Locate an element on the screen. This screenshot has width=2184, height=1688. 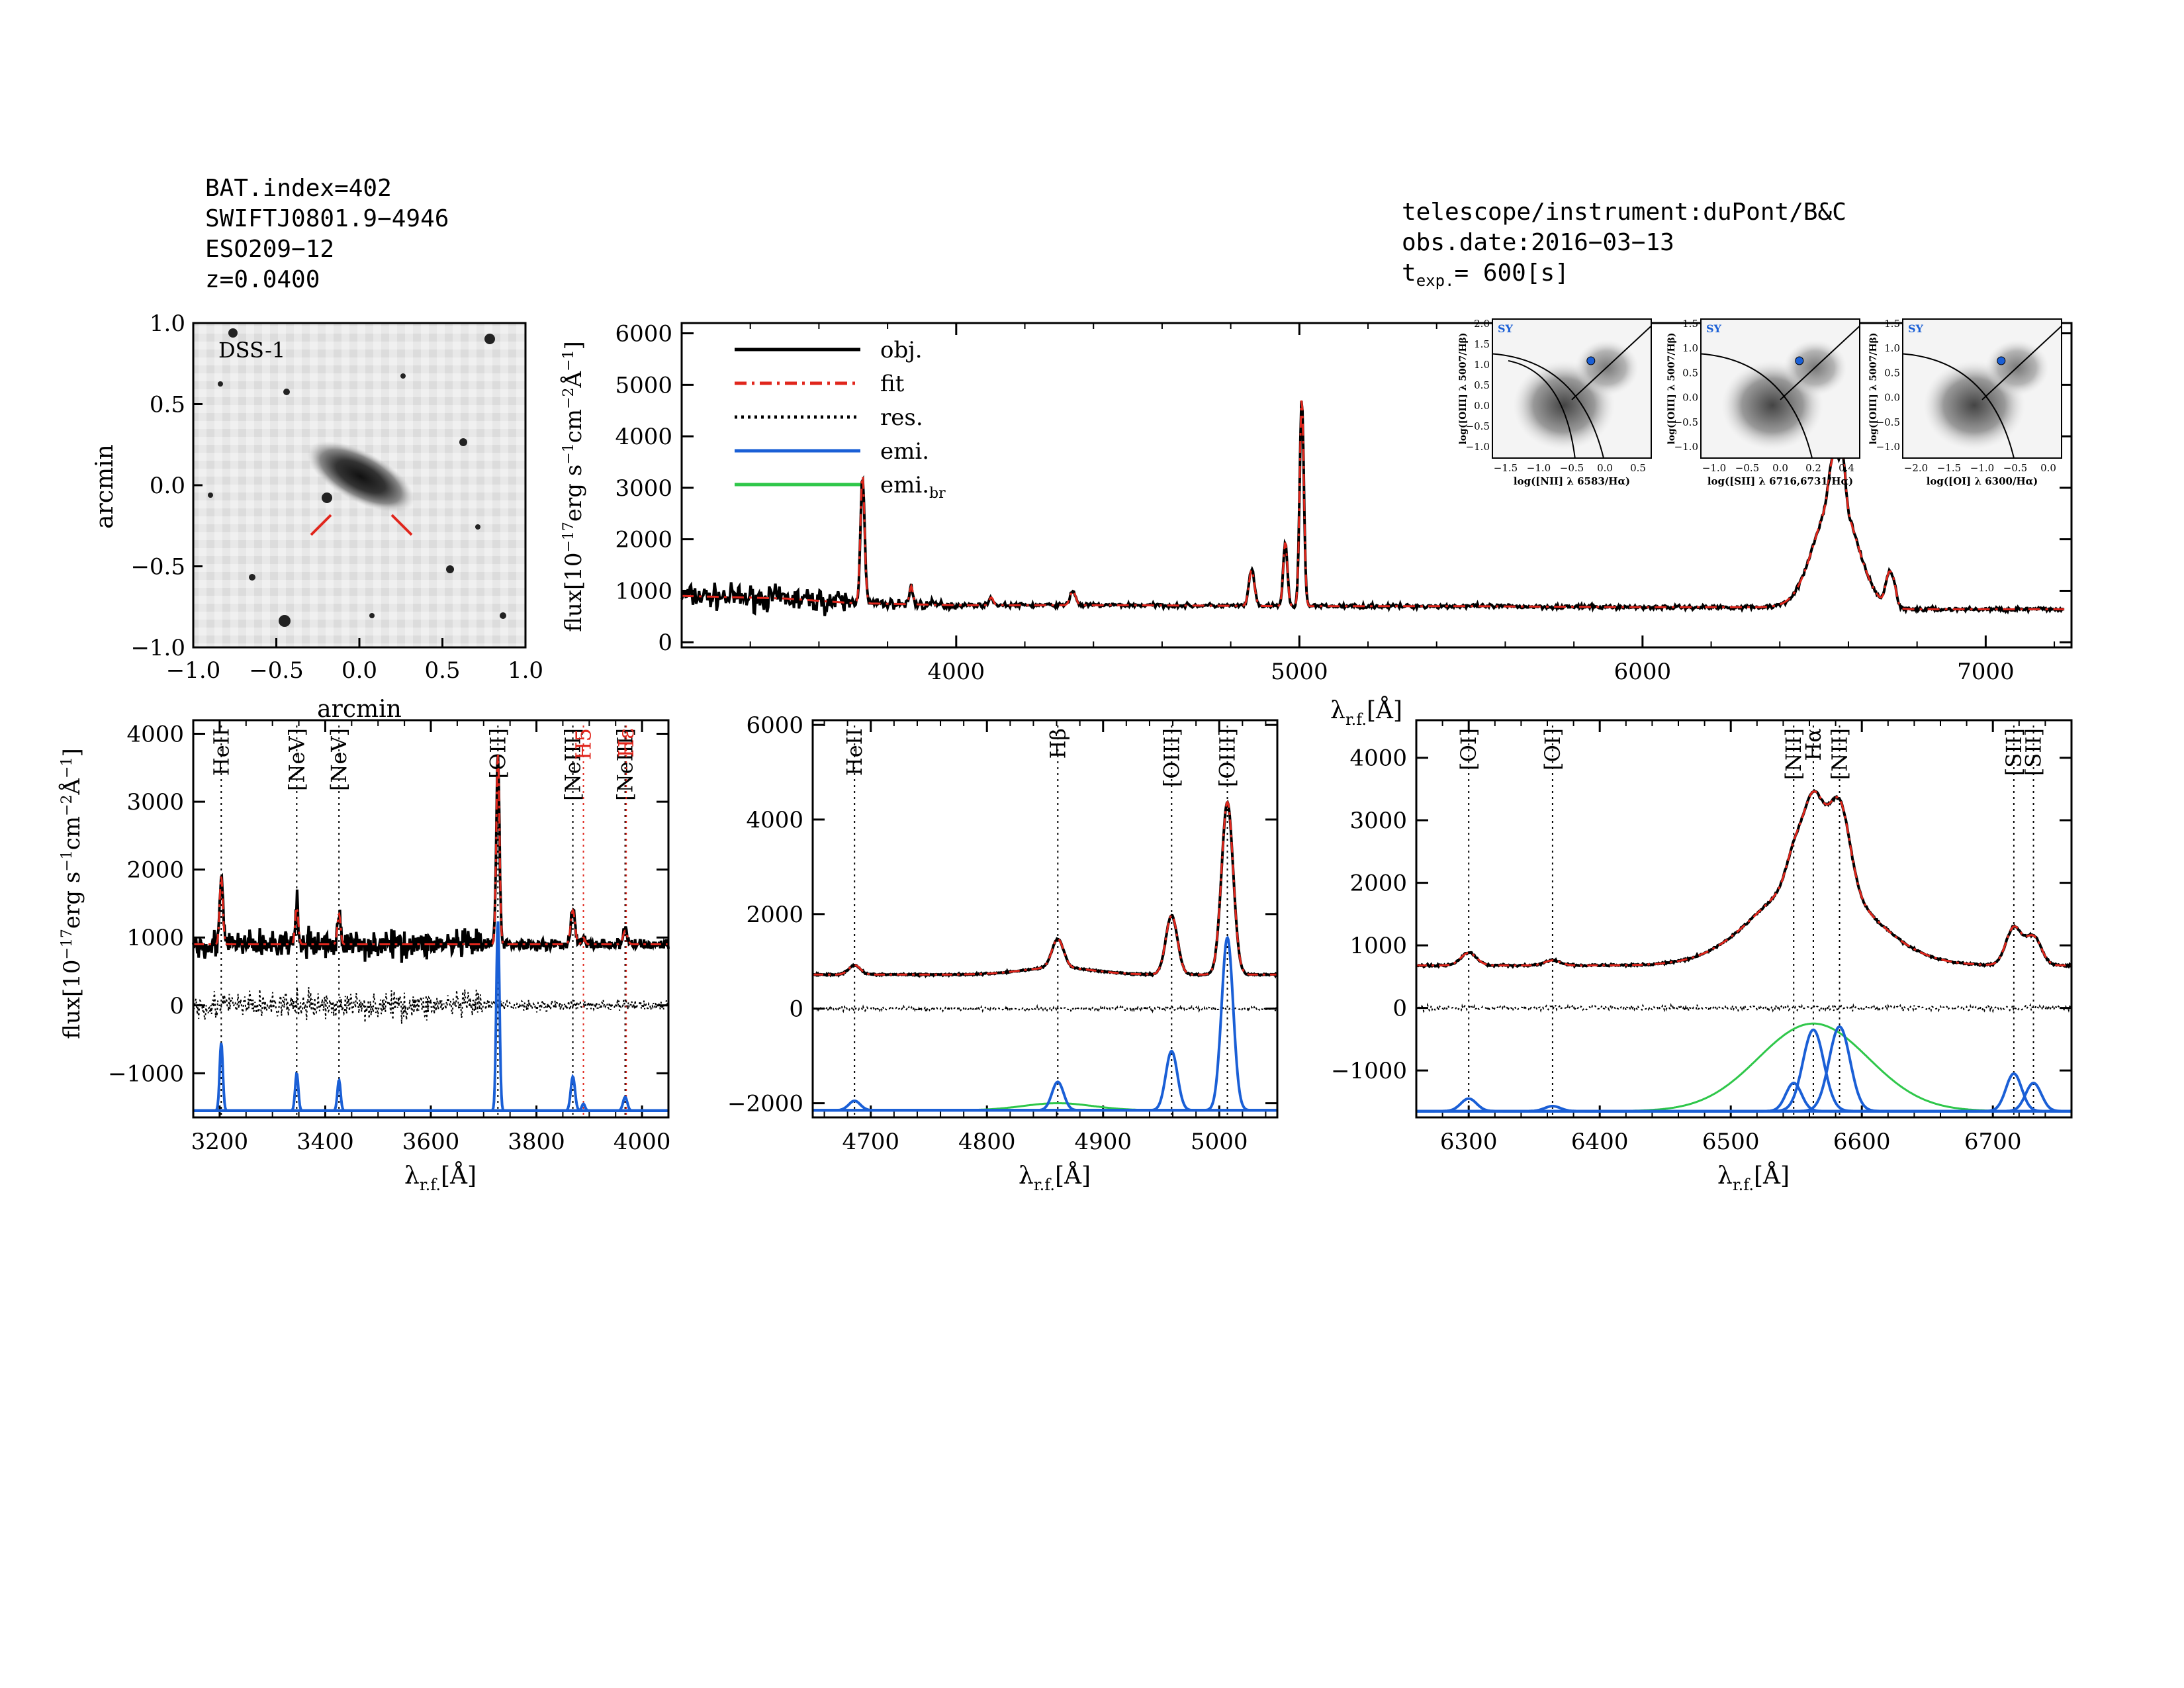
bpt-frame is located at coordinates (1572, 388).